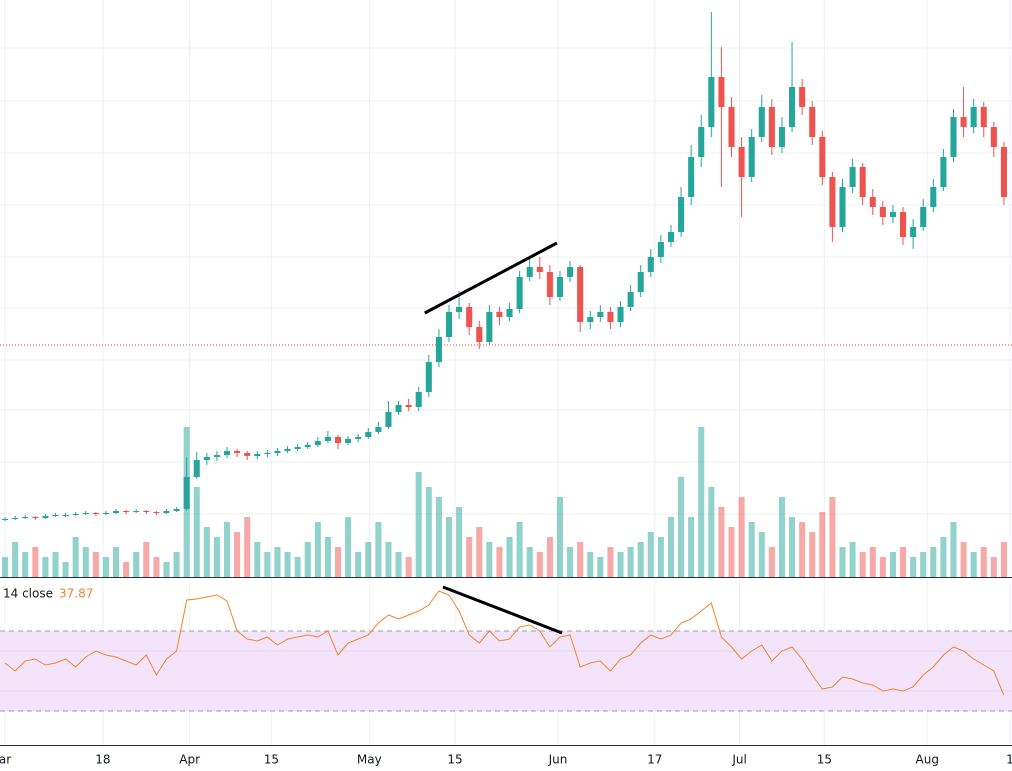 The image size is (1012, 771). Describe the element at coordinates (654, 760) in the screenshot. I see `x-tick-label: 17` at that location.